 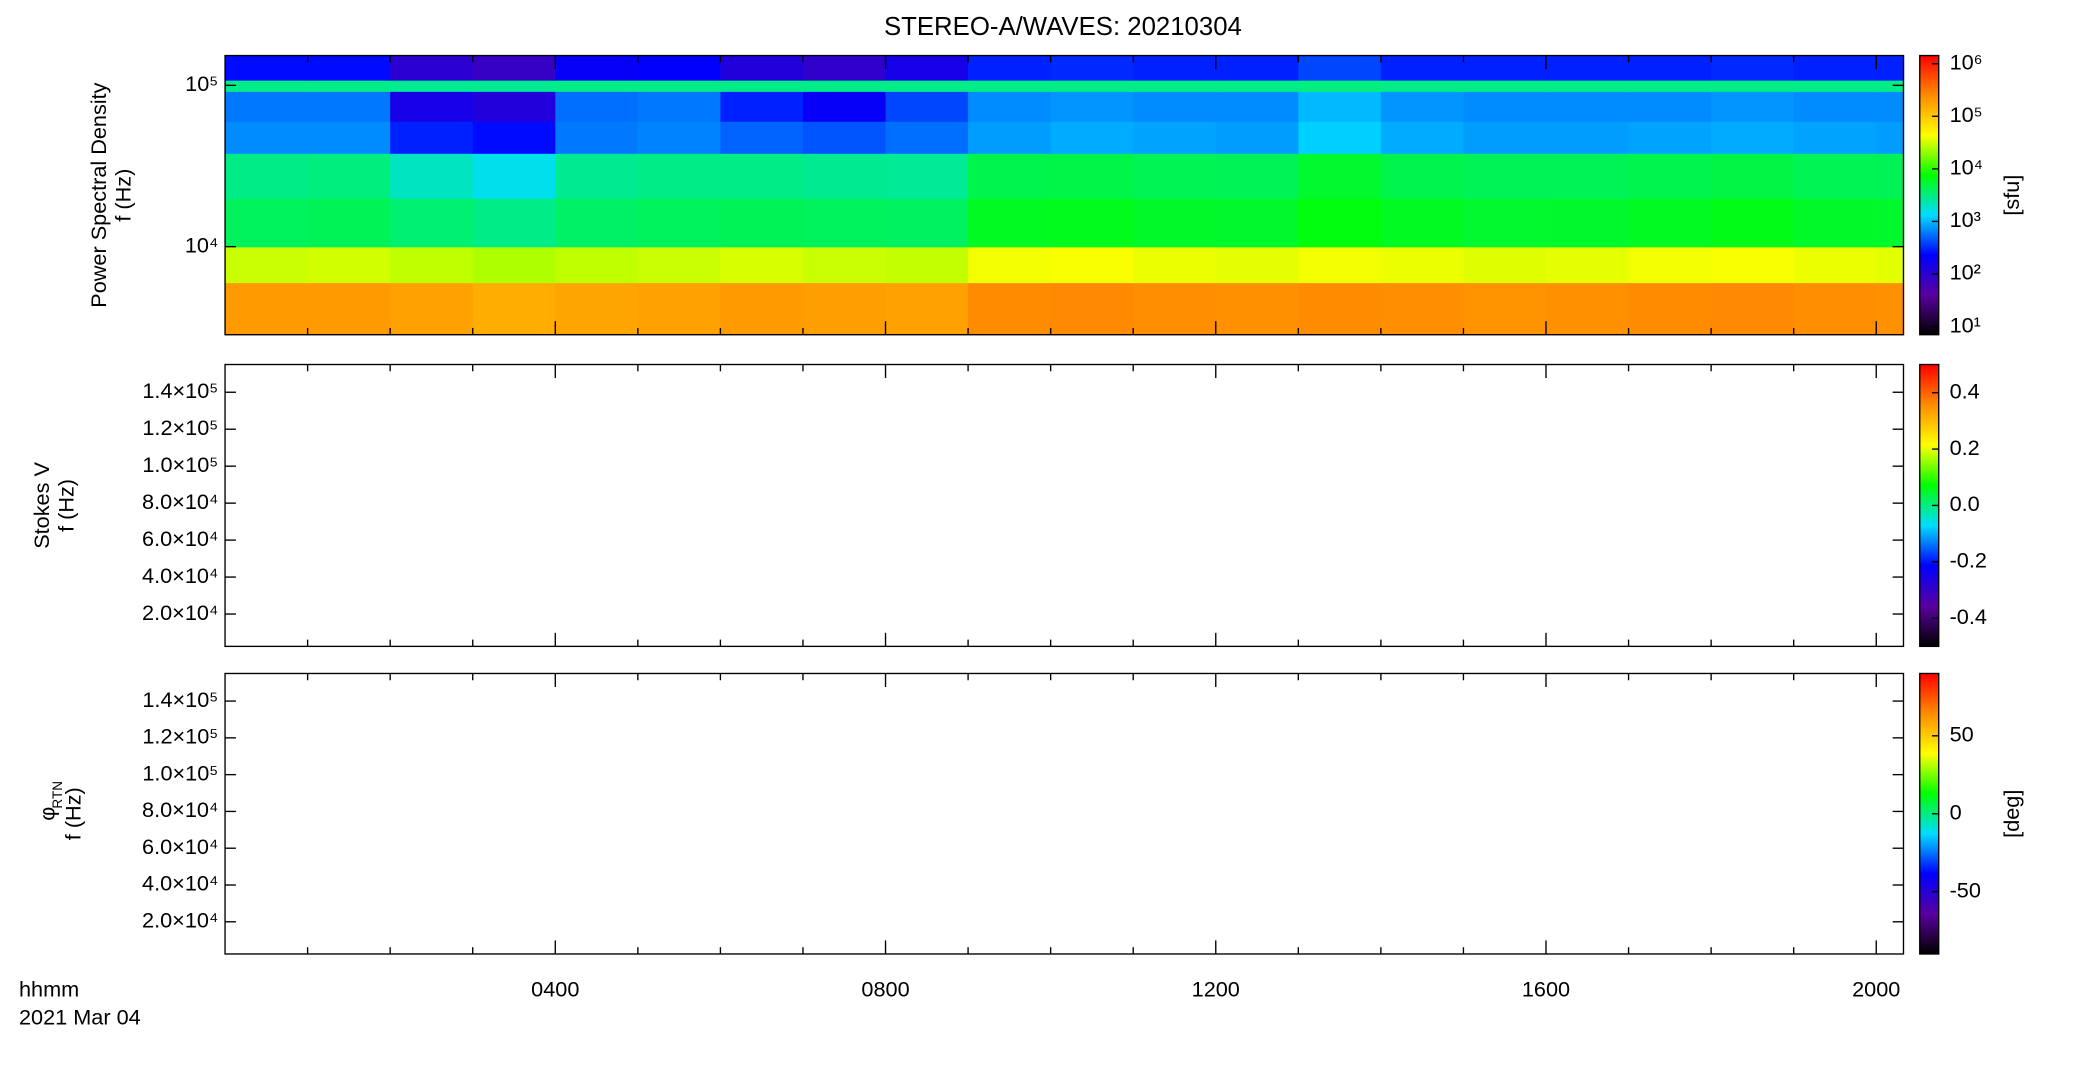 I want to click on colorbar-tick-label: 10², so click(x=1965, y=272).